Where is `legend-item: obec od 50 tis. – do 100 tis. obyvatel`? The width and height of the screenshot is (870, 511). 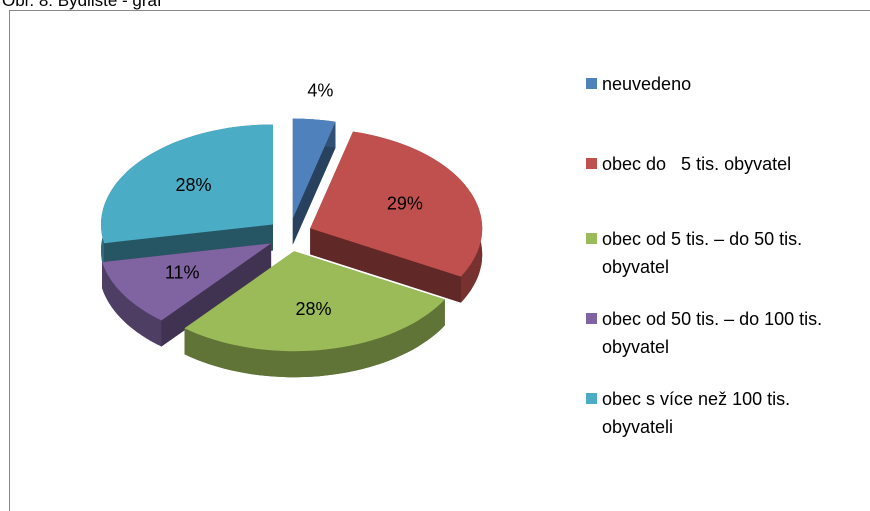 legend-item: obec od 50 tis. – do 100 tis. obyvatel is located at coordinates (719, 333).